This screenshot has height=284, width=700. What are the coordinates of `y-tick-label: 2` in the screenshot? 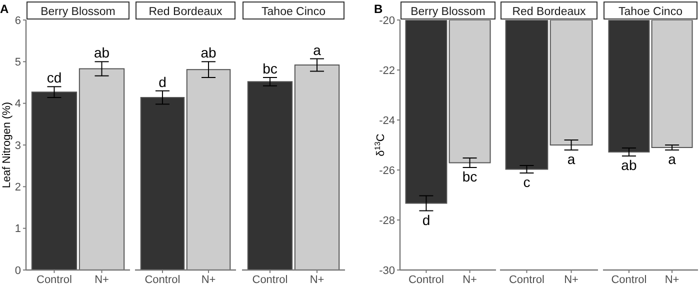 It's located at (17, 188).